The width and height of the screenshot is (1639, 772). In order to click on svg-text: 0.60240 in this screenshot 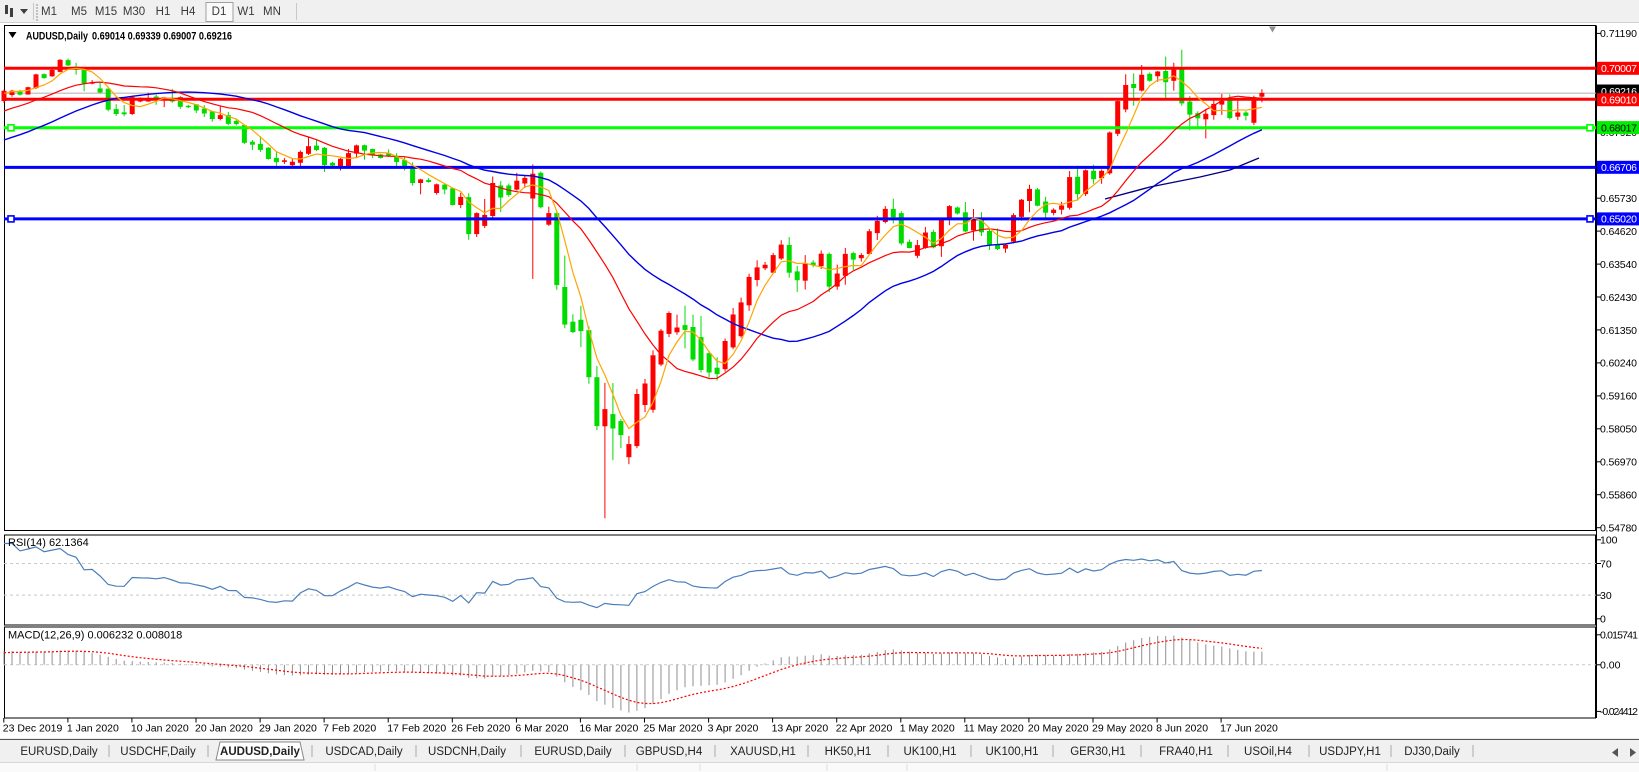, I will do `click(1618, 364)`.